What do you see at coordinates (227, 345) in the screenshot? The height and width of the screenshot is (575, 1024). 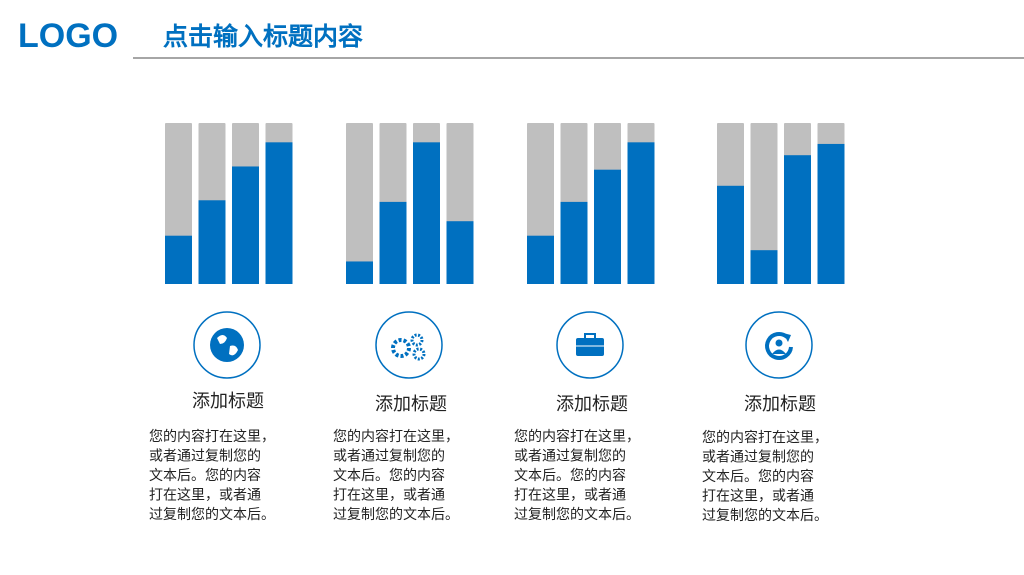 I see `icon-globe` at bounding box center [227, 345].